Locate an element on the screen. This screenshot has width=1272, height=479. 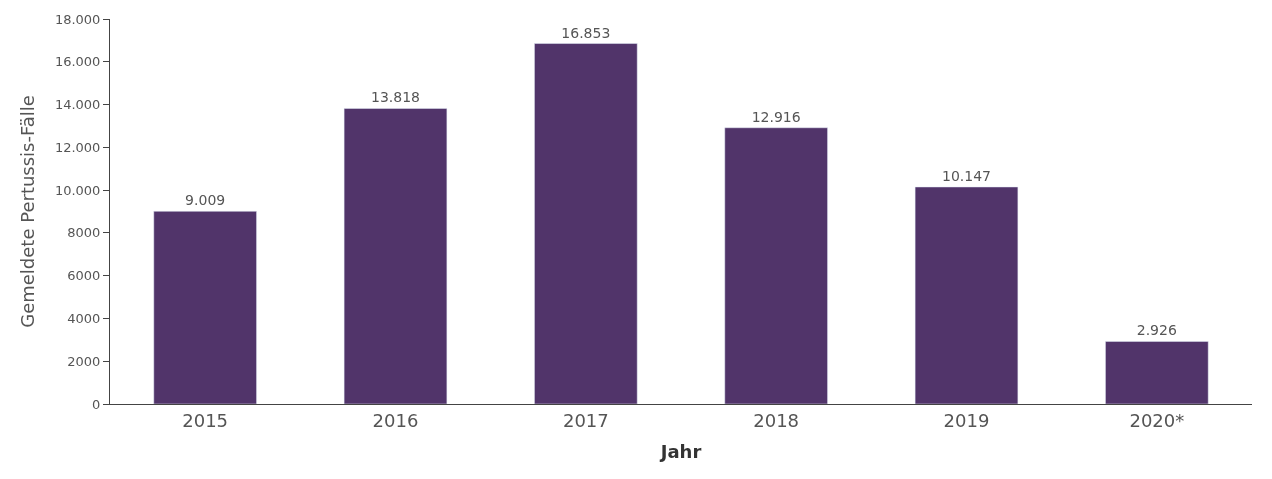
y-tick-label: 8000 is located at coordinates (84, 233).